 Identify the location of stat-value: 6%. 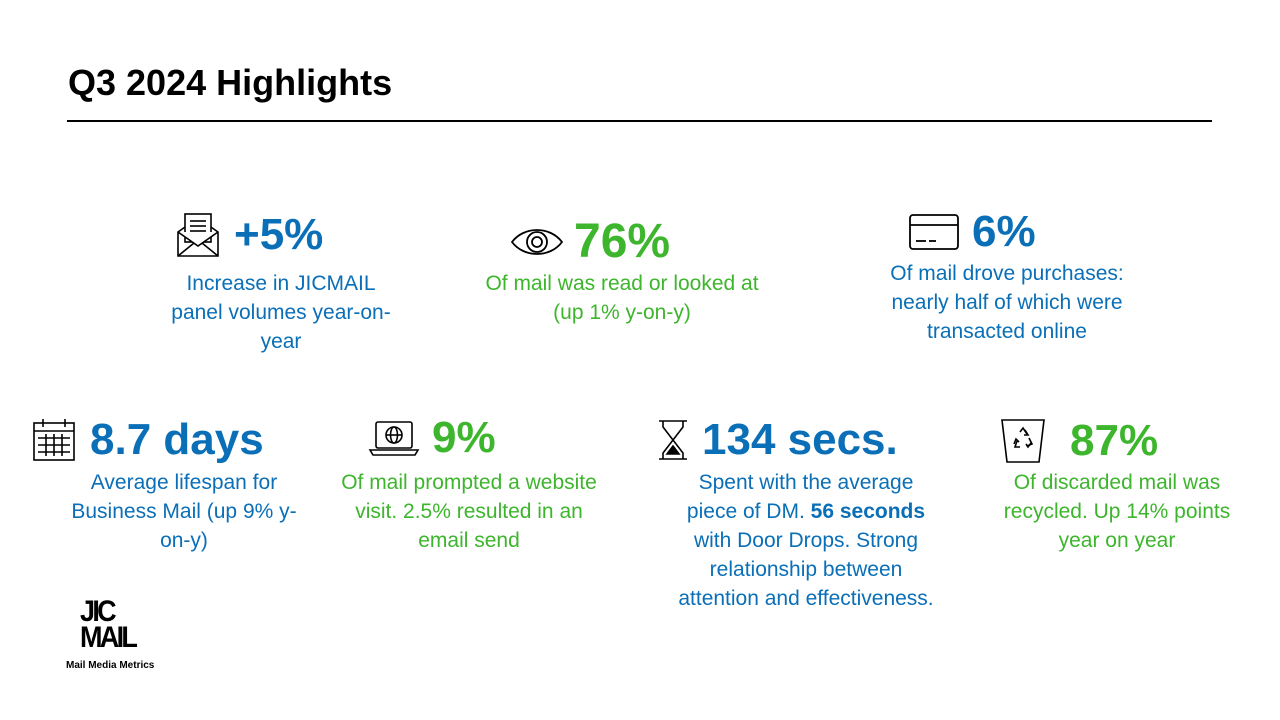
(1004, 231).